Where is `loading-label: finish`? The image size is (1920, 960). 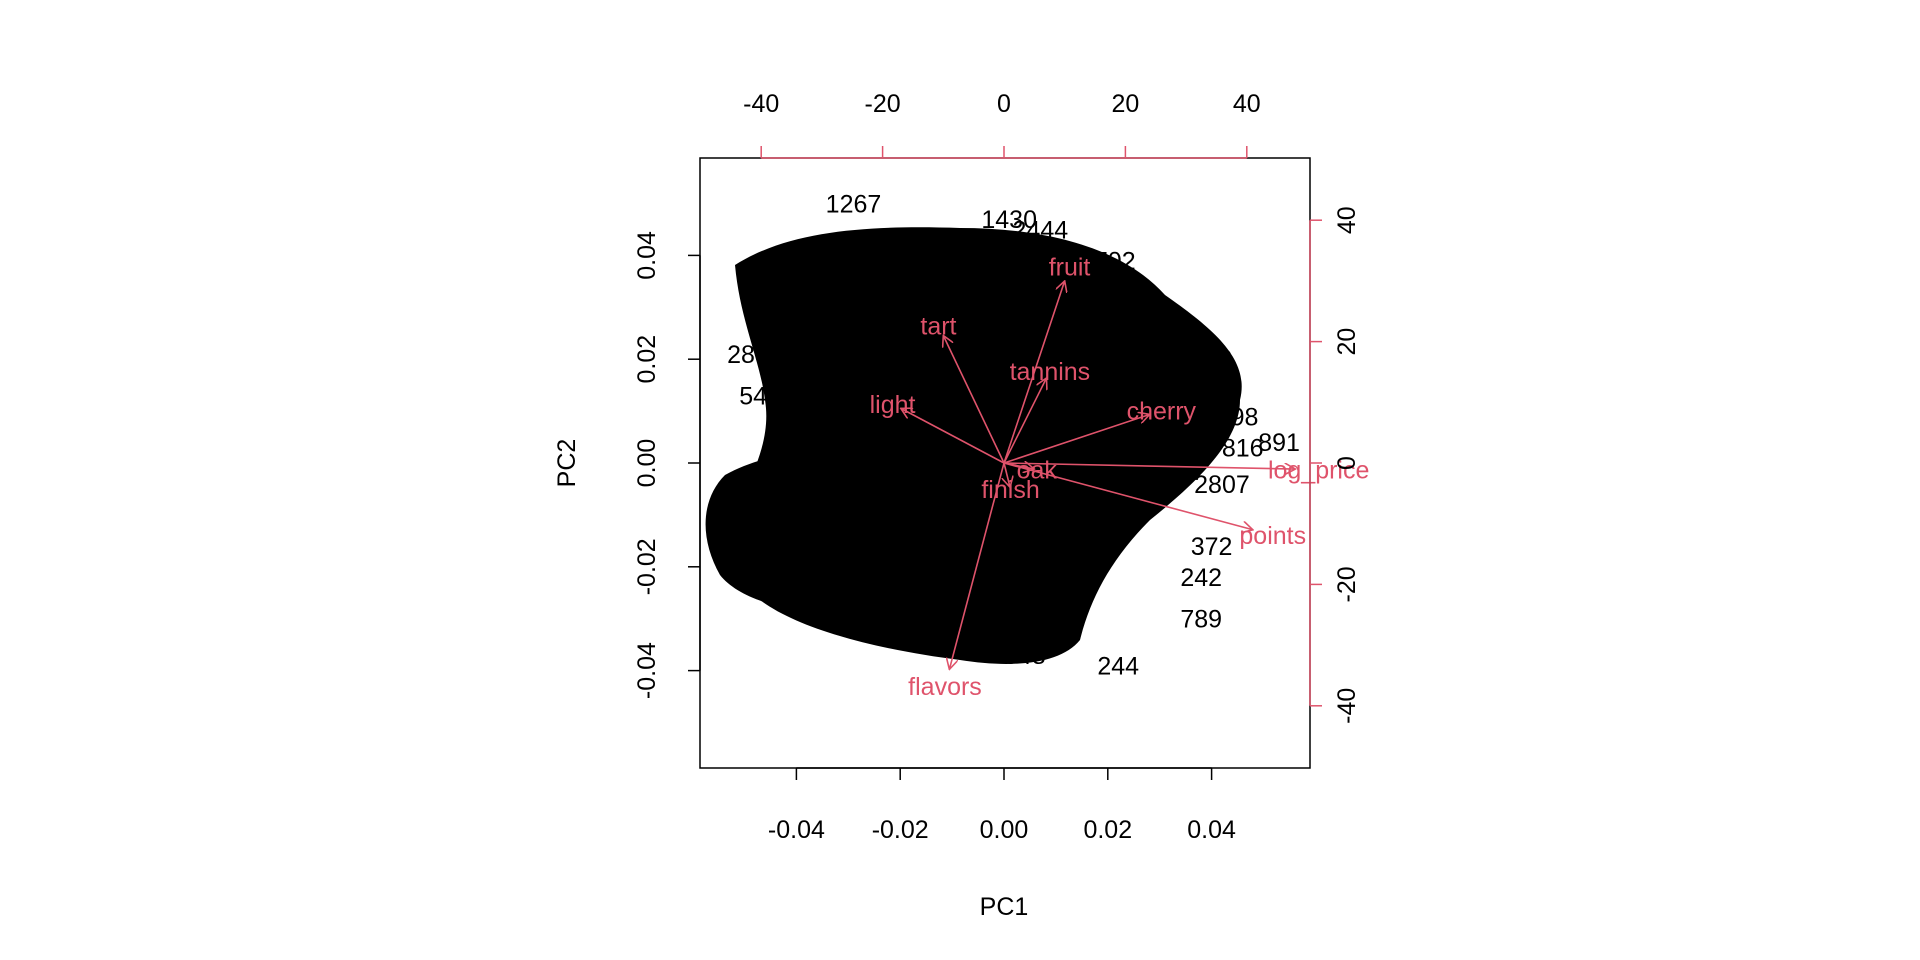
loading-label: finish is located at coordinates (1010, 490).